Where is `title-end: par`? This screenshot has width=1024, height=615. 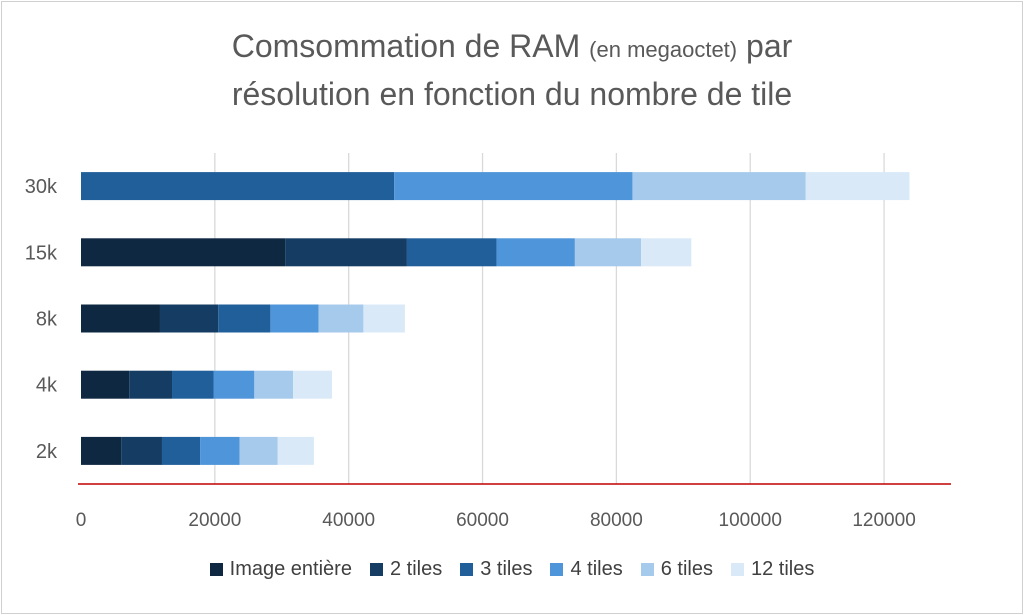
title-end: par is located at coordinates (769, 46).